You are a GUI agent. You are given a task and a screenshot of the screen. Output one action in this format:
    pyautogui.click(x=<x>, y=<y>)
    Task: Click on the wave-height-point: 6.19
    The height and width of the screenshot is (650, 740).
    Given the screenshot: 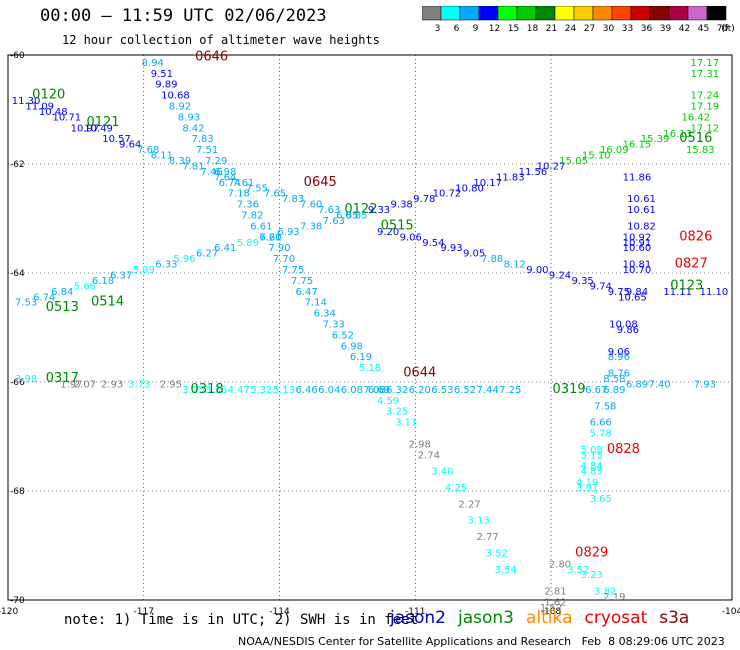 What is the action you would take?
    pyautogui.click(x=361, y=357)
    